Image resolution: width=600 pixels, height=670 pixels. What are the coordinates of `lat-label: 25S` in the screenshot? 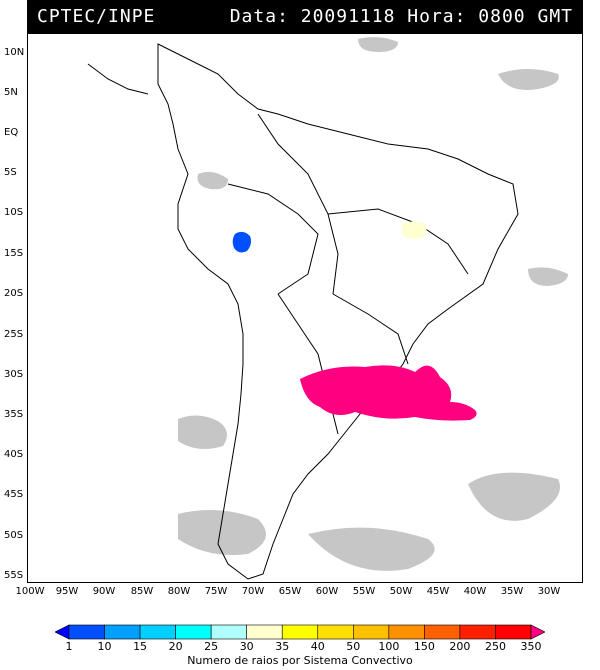 It's located at (14, 334).